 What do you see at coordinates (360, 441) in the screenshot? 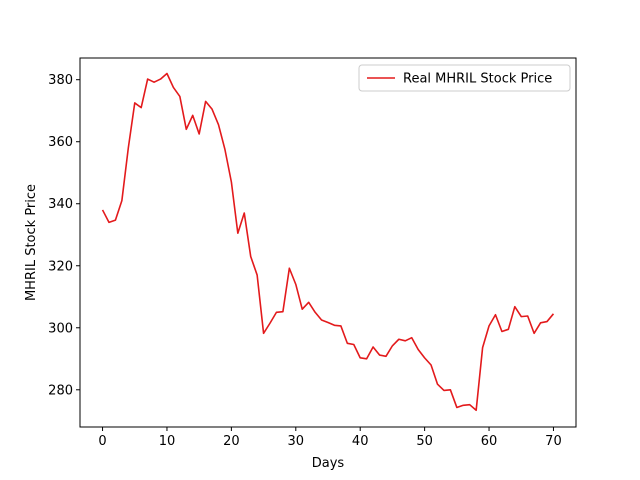
I see `x-tick-label: 40` at bounding box center [360, 441].